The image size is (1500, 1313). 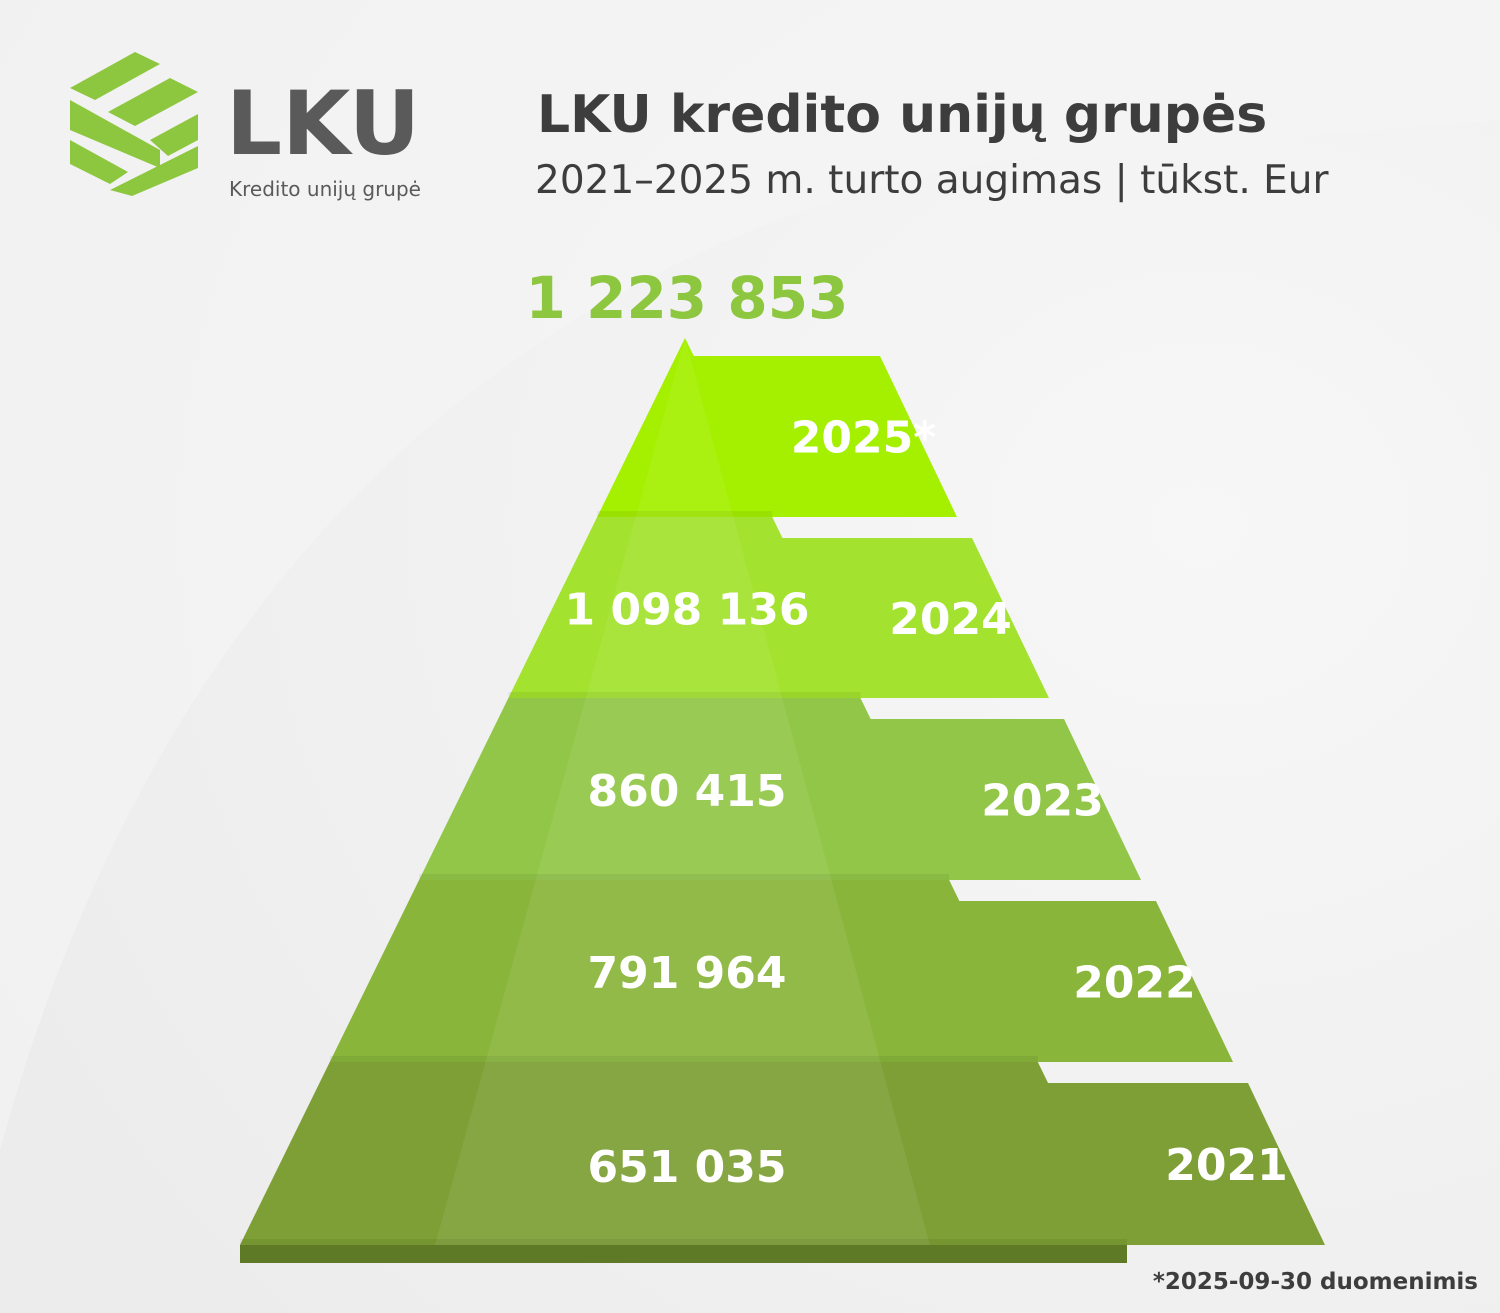 What do you see at coordinates (1042, 801) in the screenshot?
I see `year-label: 2023` at bounding box center [1042, 801].